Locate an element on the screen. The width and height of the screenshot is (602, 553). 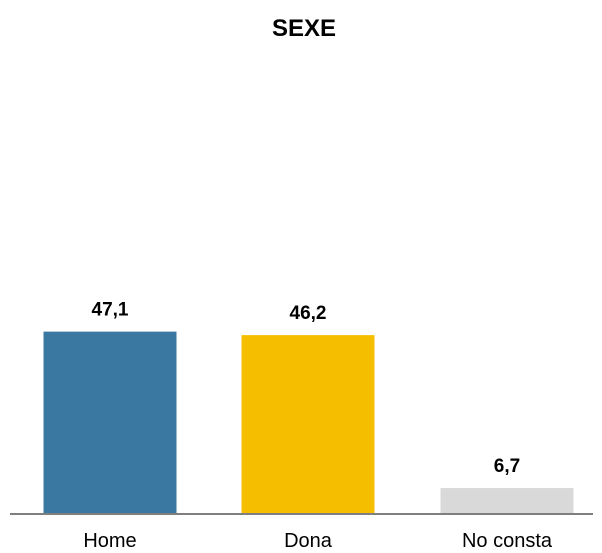
x-tick-label-no-consta: No consta is located at coordinates (507, 541).